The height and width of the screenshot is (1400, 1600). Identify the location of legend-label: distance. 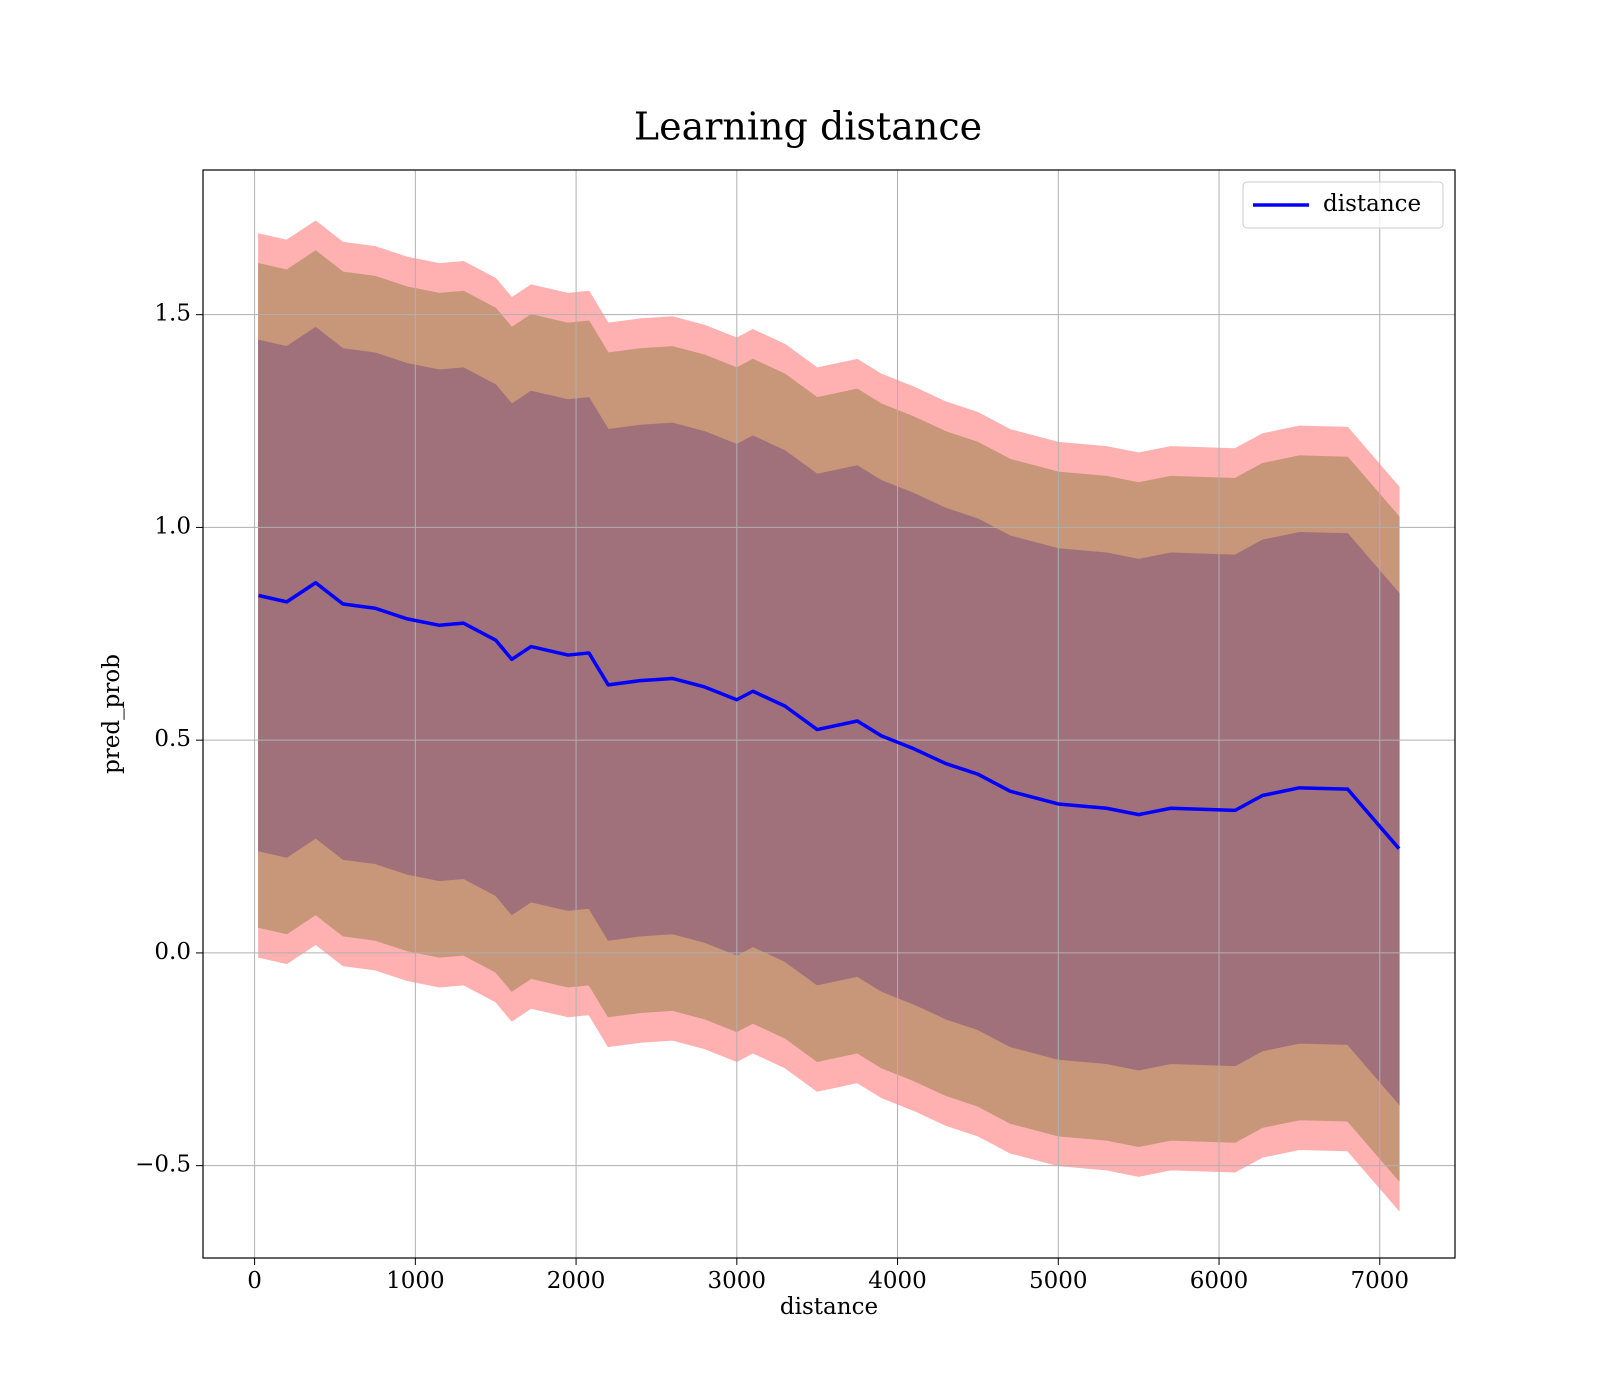
(1372, 204).